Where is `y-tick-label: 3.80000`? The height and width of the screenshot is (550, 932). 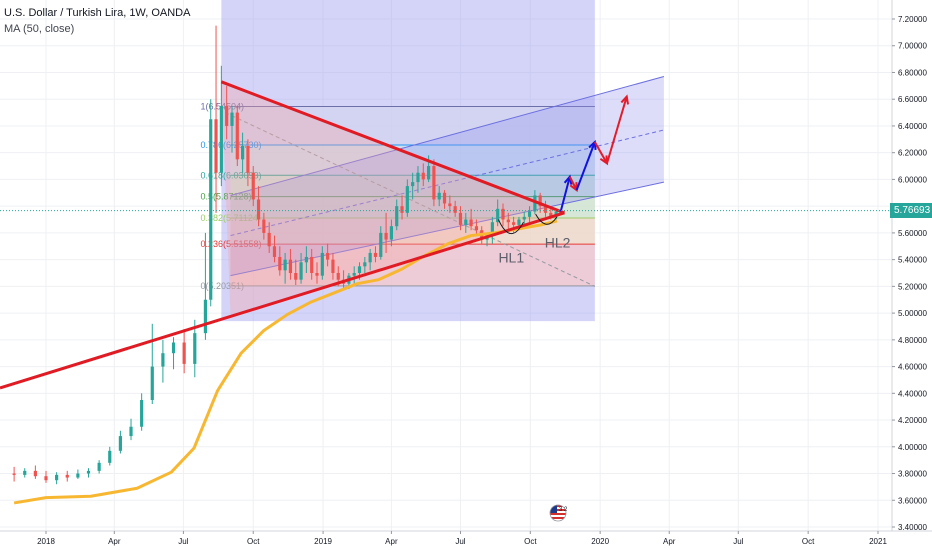
y-tick-label: 3.80000 is located at coordinates (912, 474).